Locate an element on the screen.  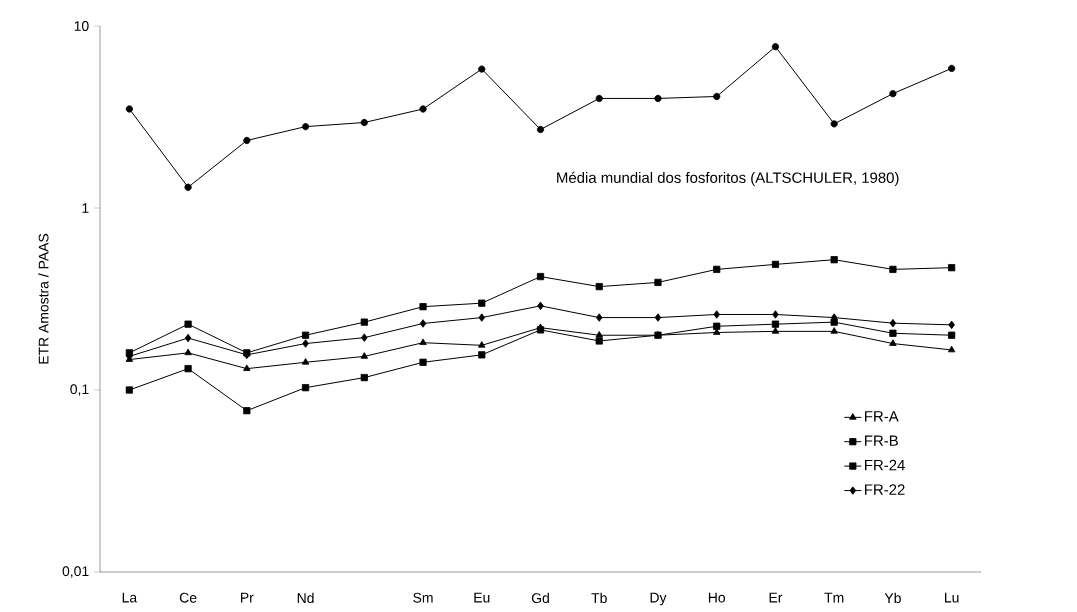
x-tick-label: Gd is located at coordinates (540, 598).